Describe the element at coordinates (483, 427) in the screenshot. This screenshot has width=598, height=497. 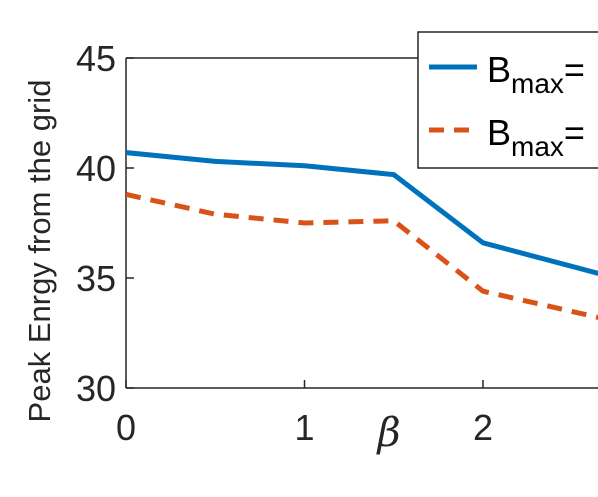
I see `x-tick-label: 2` at that location.